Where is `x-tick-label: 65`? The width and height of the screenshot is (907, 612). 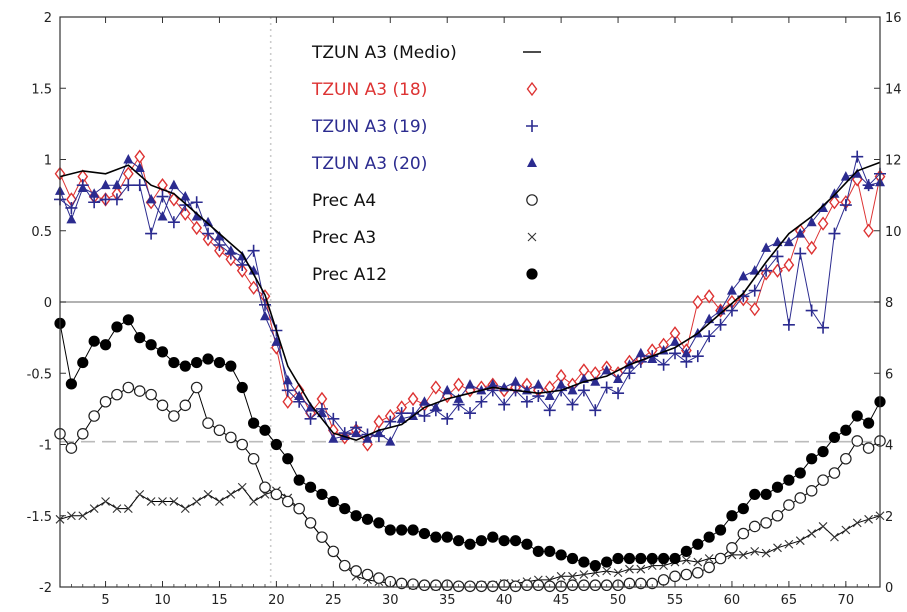
x-tick-label: 65 is located at coordinates (789, 600).